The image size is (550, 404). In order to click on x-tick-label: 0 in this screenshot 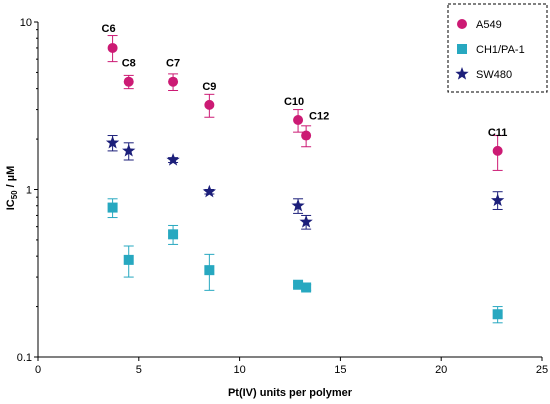, I will do `click(38, 370)`.